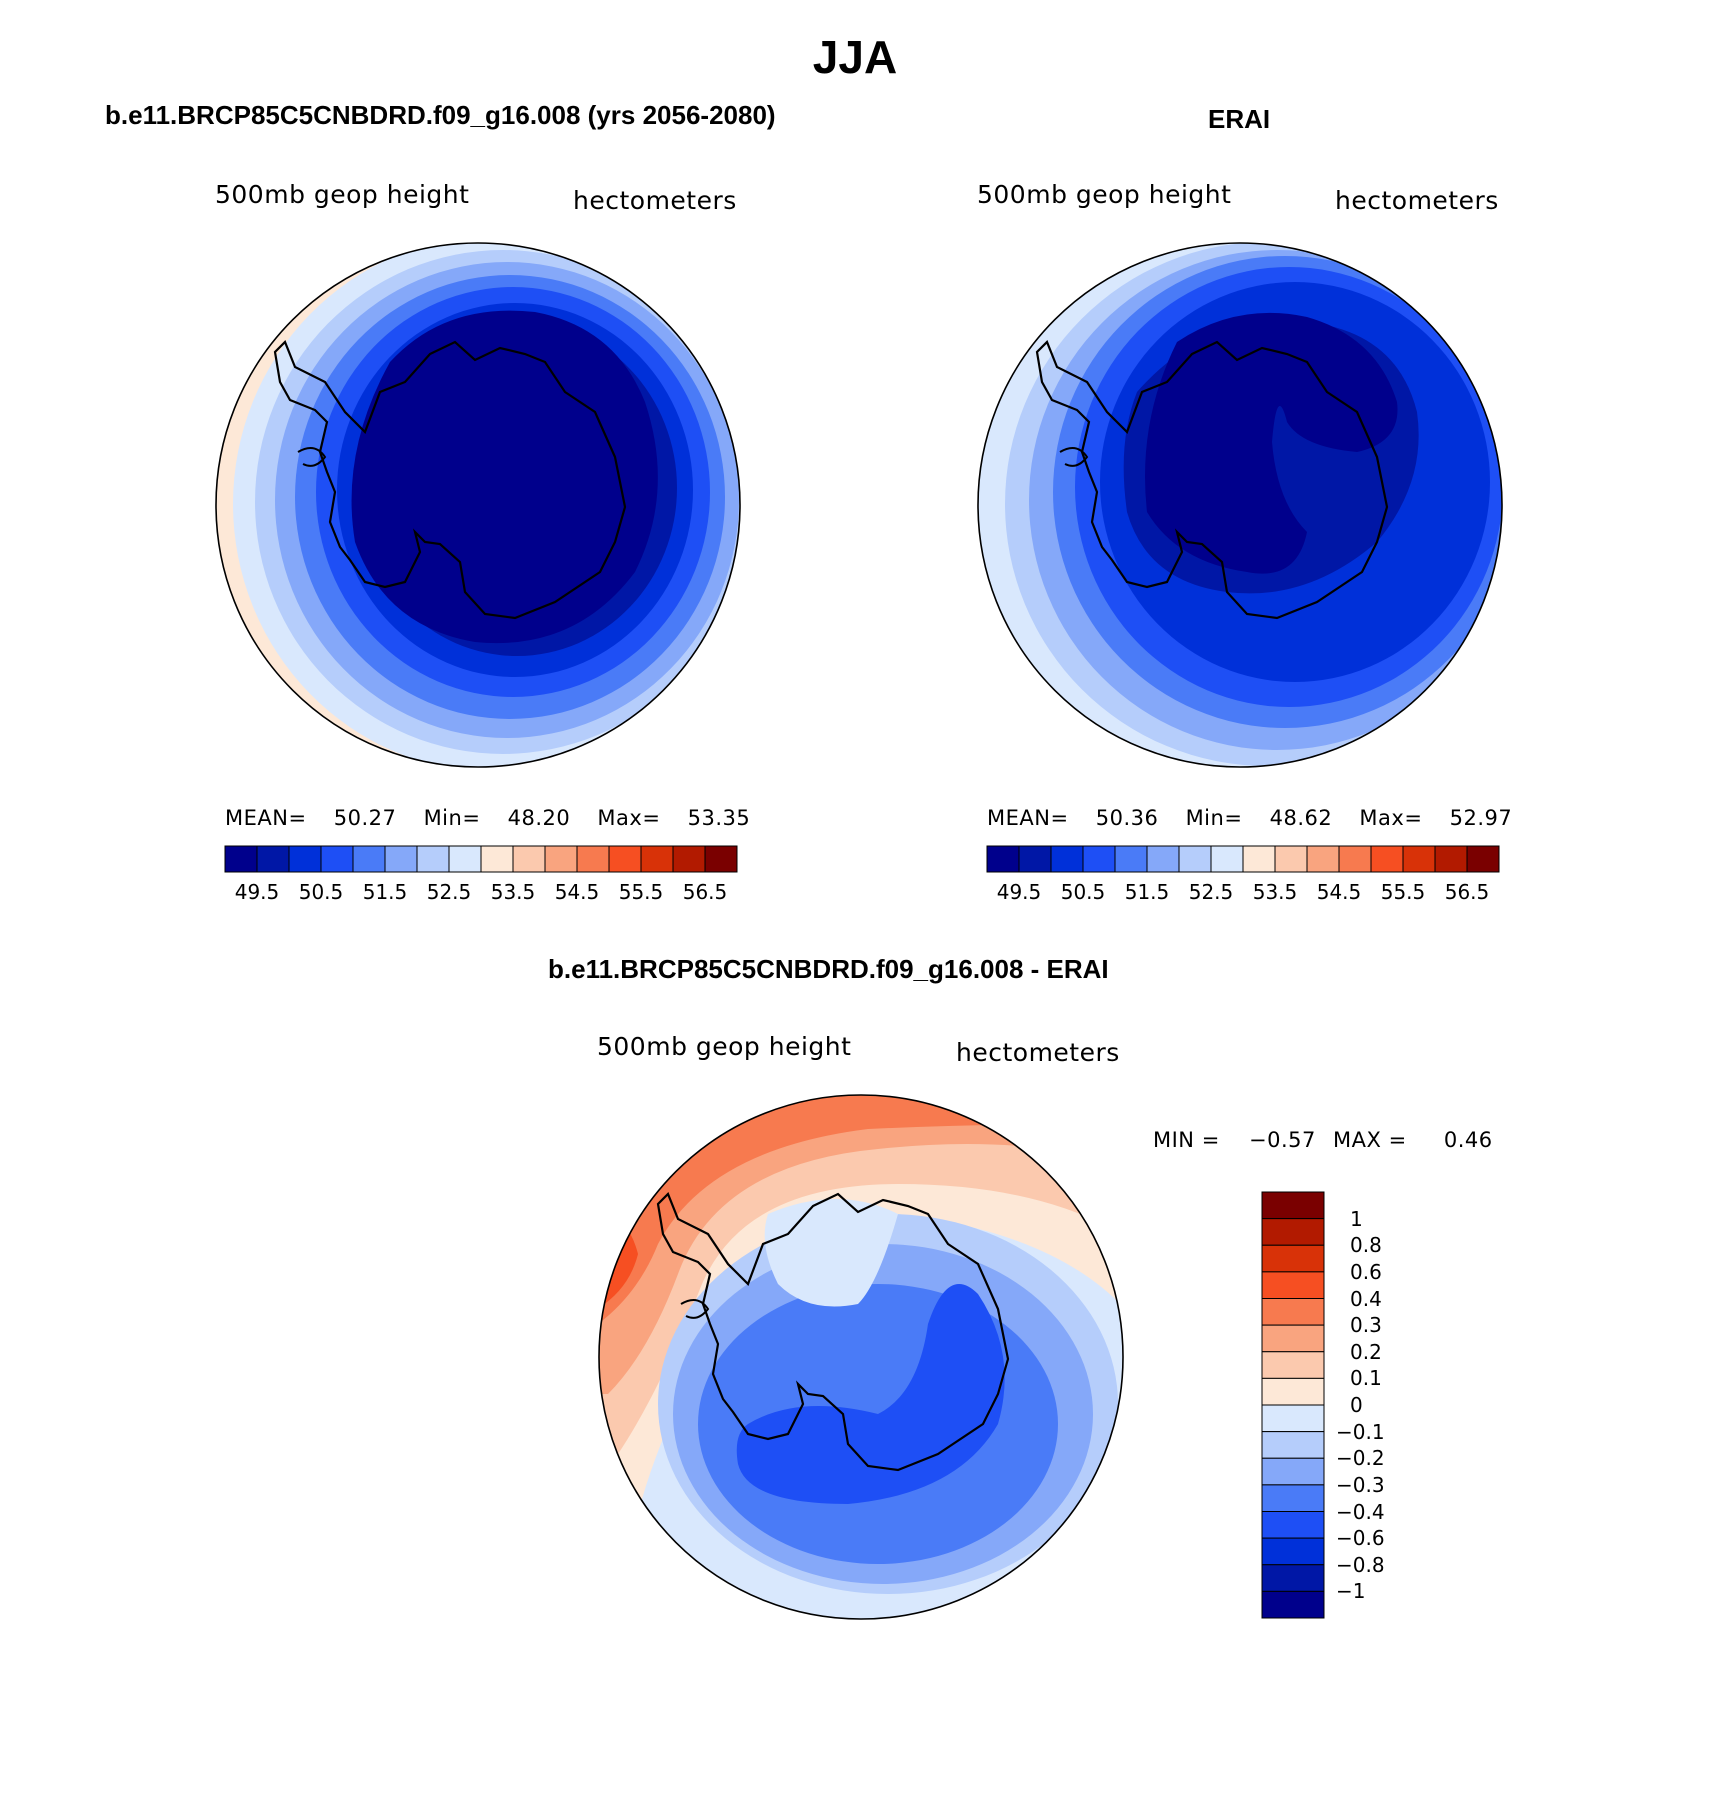  Describe the element at coordinates (365, 818) in the screenshot. I see `model-mean-value: 50.27` at that location.